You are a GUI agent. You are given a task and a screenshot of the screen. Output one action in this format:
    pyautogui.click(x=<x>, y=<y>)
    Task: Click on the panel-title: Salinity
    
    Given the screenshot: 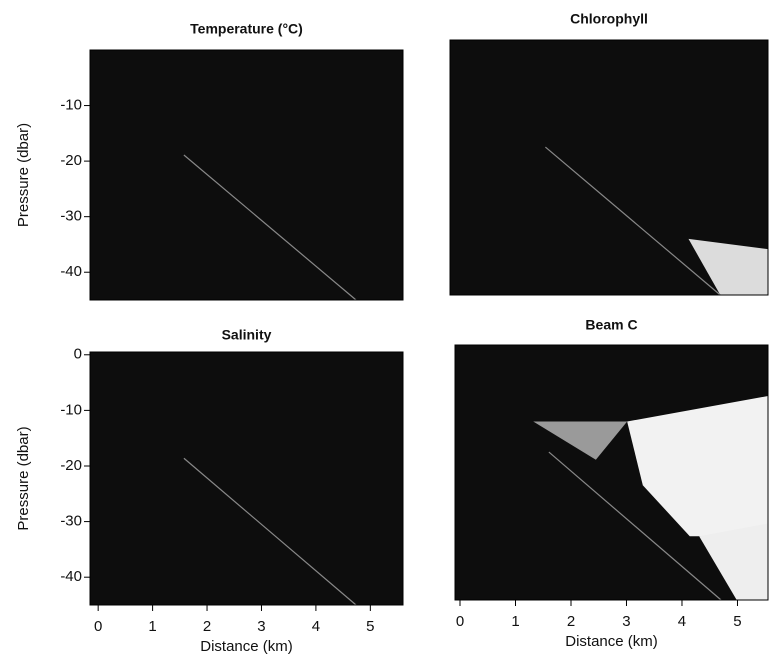 What is the action you would take?
    pyautogui.click(x=247, y=335)
    